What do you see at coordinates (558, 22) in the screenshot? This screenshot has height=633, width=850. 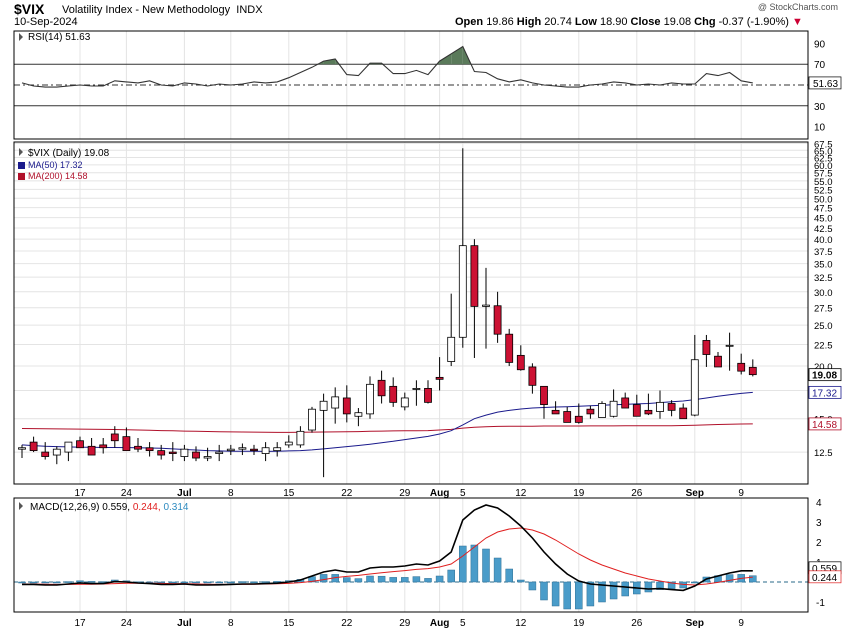 I see `high-value: 20.74` at bounding box center [558, 22].